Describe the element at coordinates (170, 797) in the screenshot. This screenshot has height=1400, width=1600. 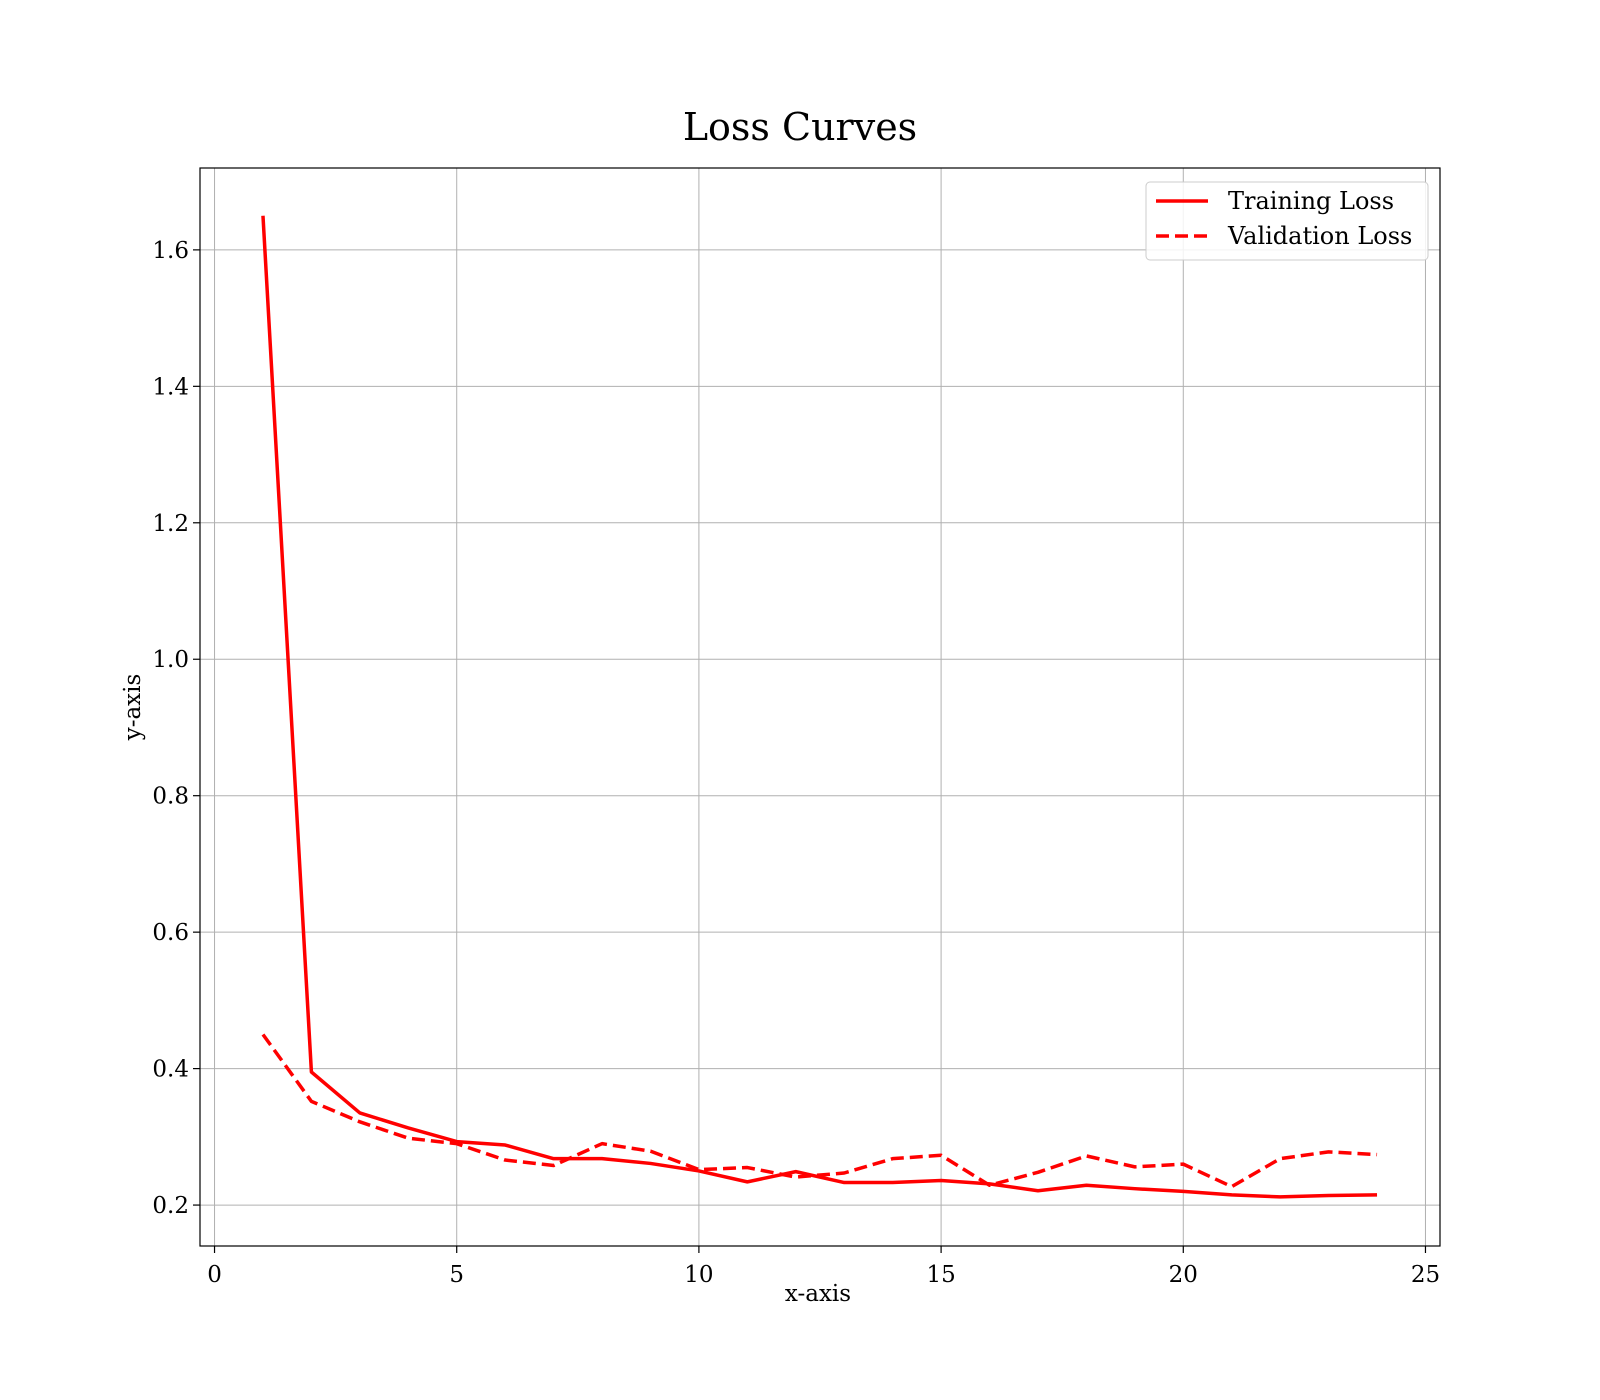
I see `y-tick-label: 0.8` at that location.